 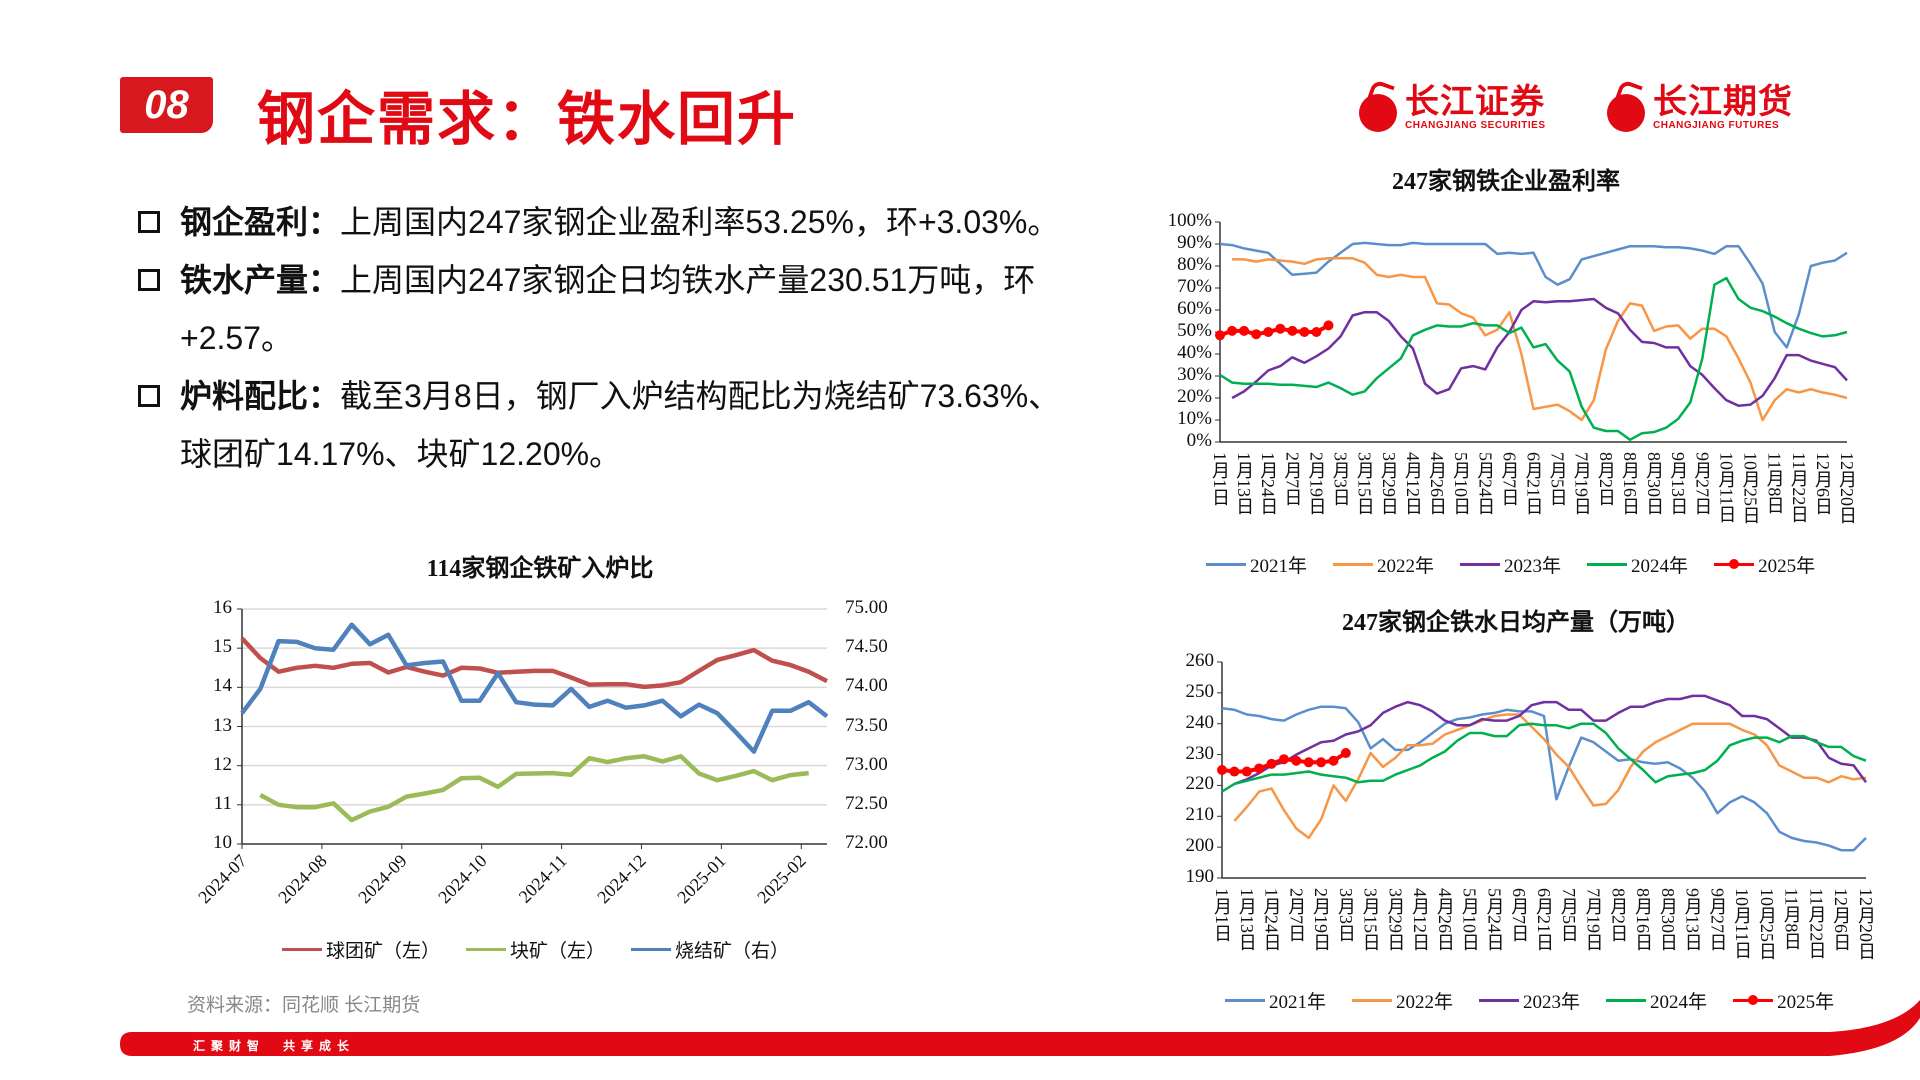 I want to click on logo-changjiang-futures: 长江期货 CHANGJIANG FUTURES, so click(x=1698, y=107).